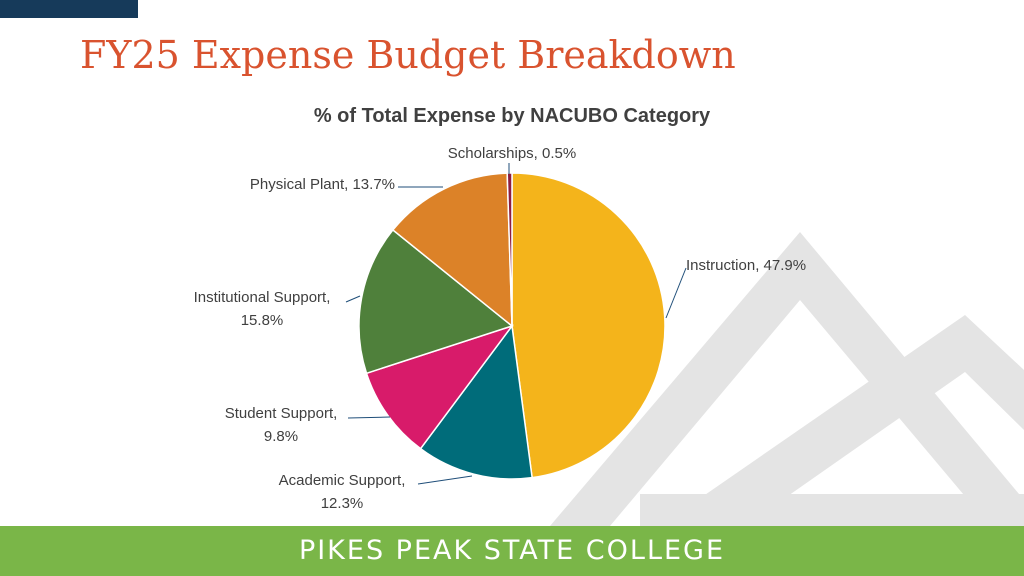  What do you see at coordinates (281, 425) in the screenshot?
I see `data-label-student-support: Student Support, 9.8%` at bounding box center [281, 425].